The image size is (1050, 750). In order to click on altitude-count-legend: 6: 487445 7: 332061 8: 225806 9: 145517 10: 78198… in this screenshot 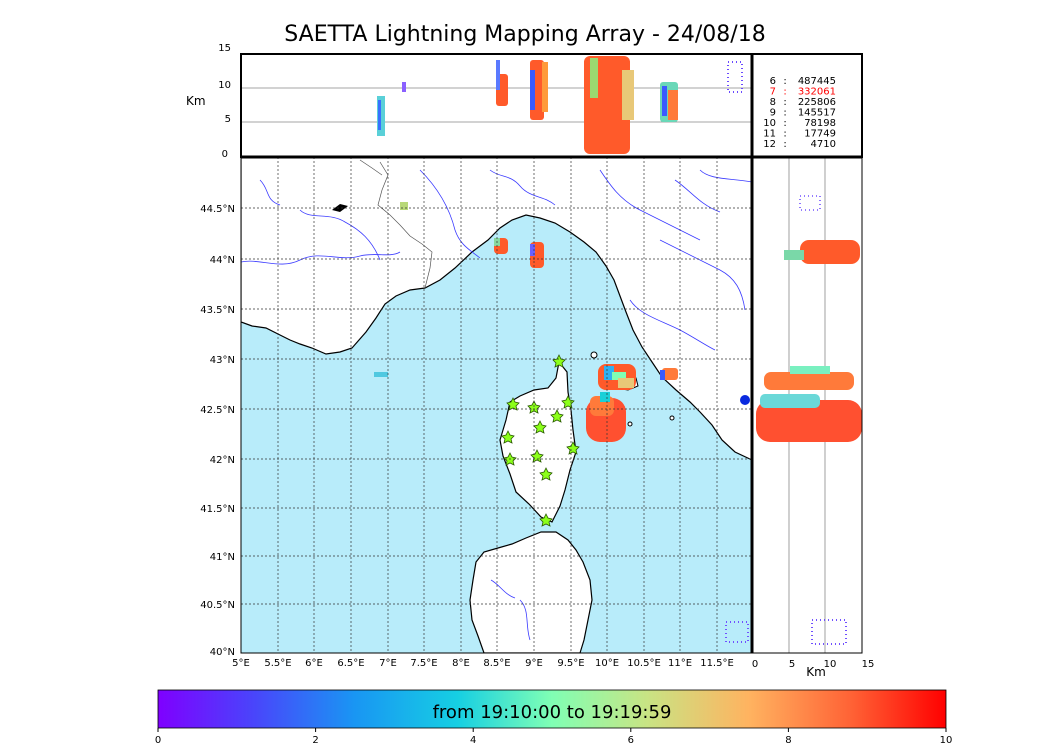, I will do `click(807, 105)`.